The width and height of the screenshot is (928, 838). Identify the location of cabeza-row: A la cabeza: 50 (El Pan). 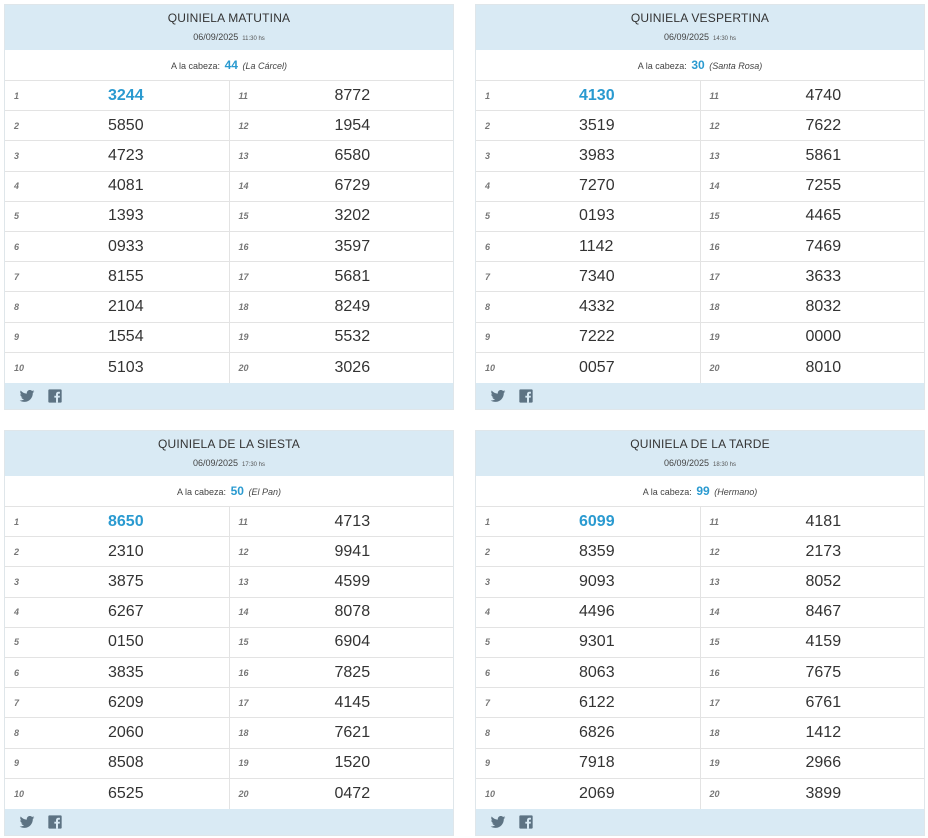
(229, 491).